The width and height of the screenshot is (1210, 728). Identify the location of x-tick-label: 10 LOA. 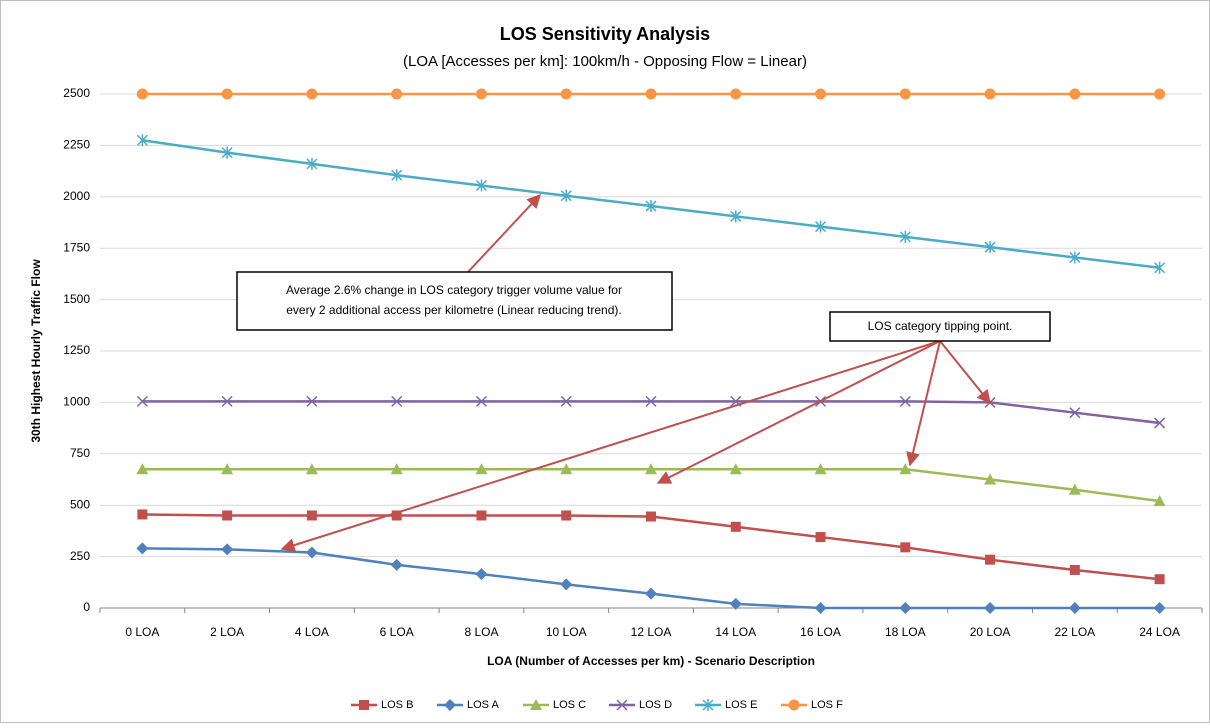
(566, 632).